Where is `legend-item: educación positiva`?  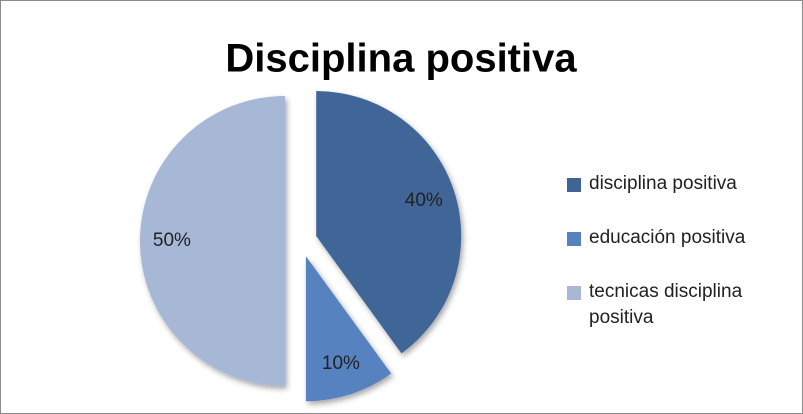
legend-item: educación positiva is located at coordinates (672, 238).